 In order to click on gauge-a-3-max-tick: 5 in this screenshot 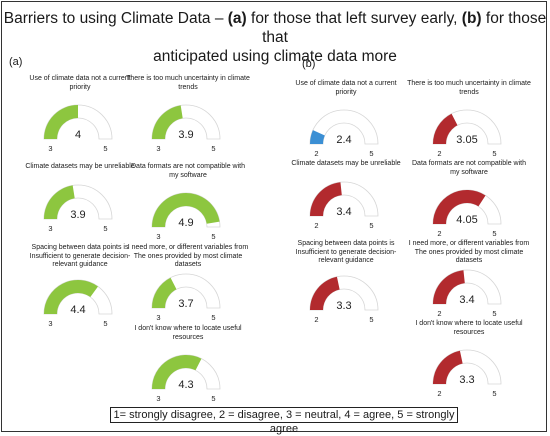, I will do `click(213, 236)`.